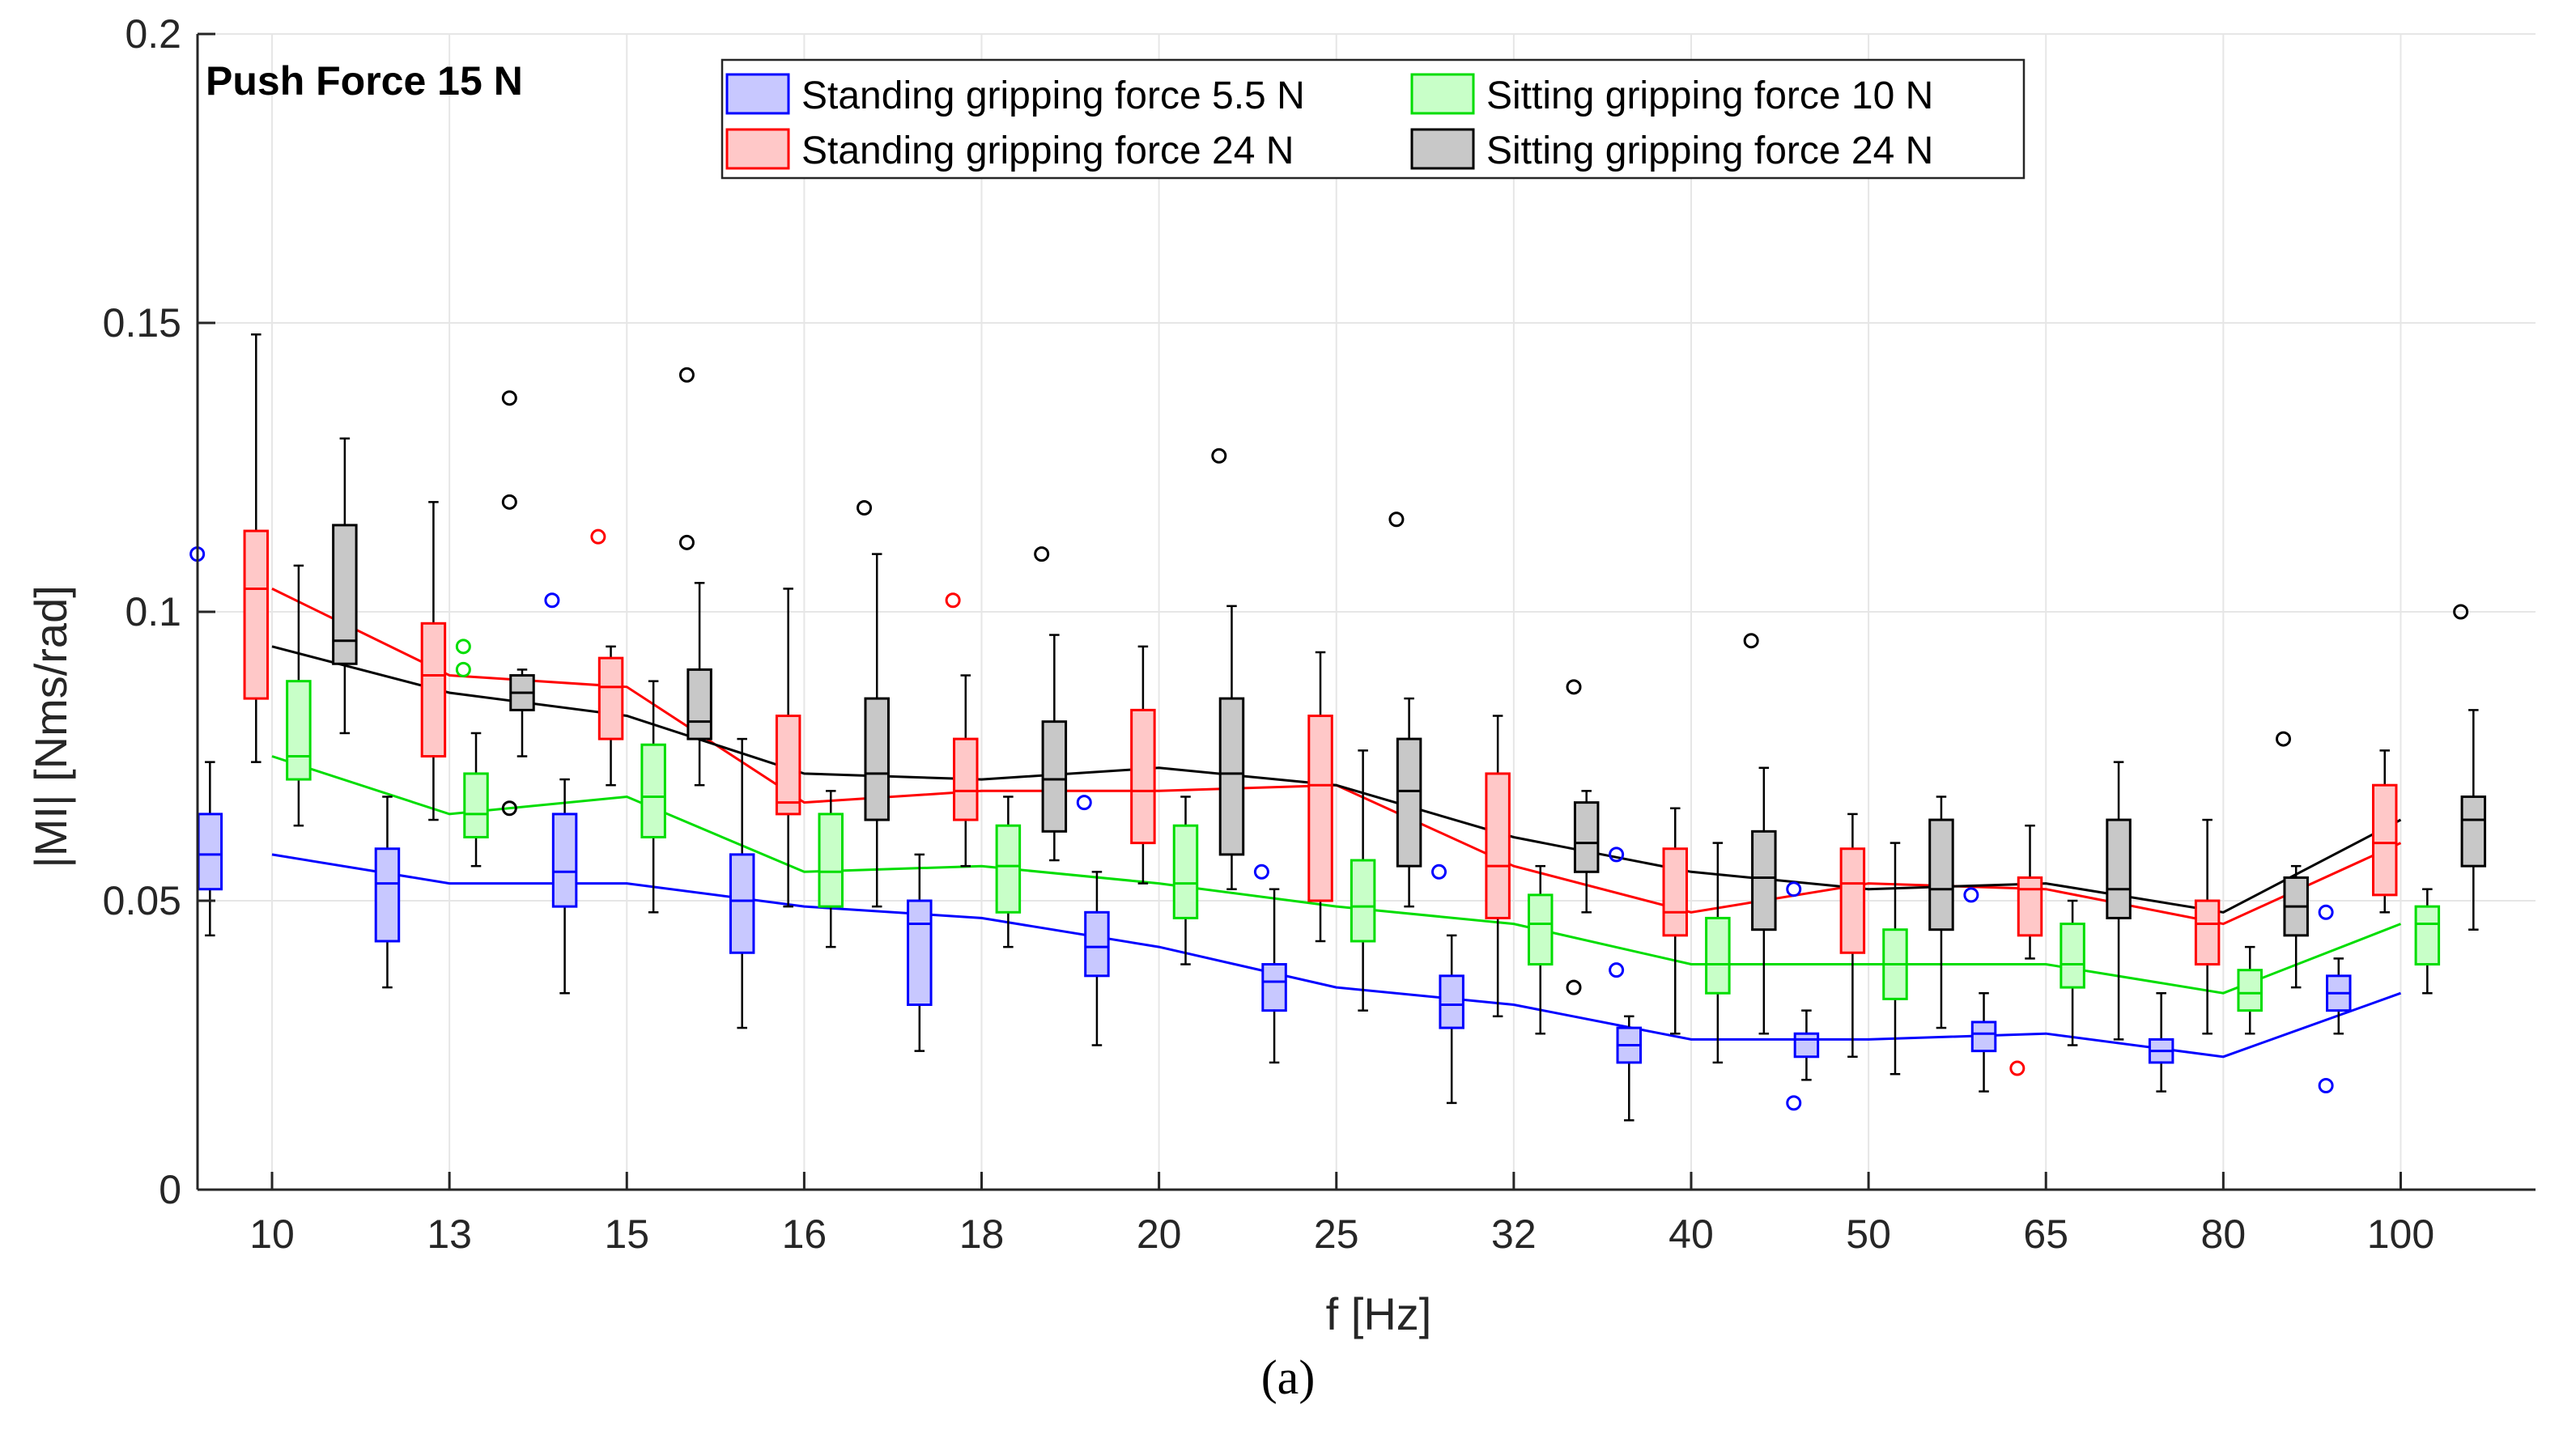  I want to click on legend-item: Sitting gripping force 24 N, so click(1672, 150).